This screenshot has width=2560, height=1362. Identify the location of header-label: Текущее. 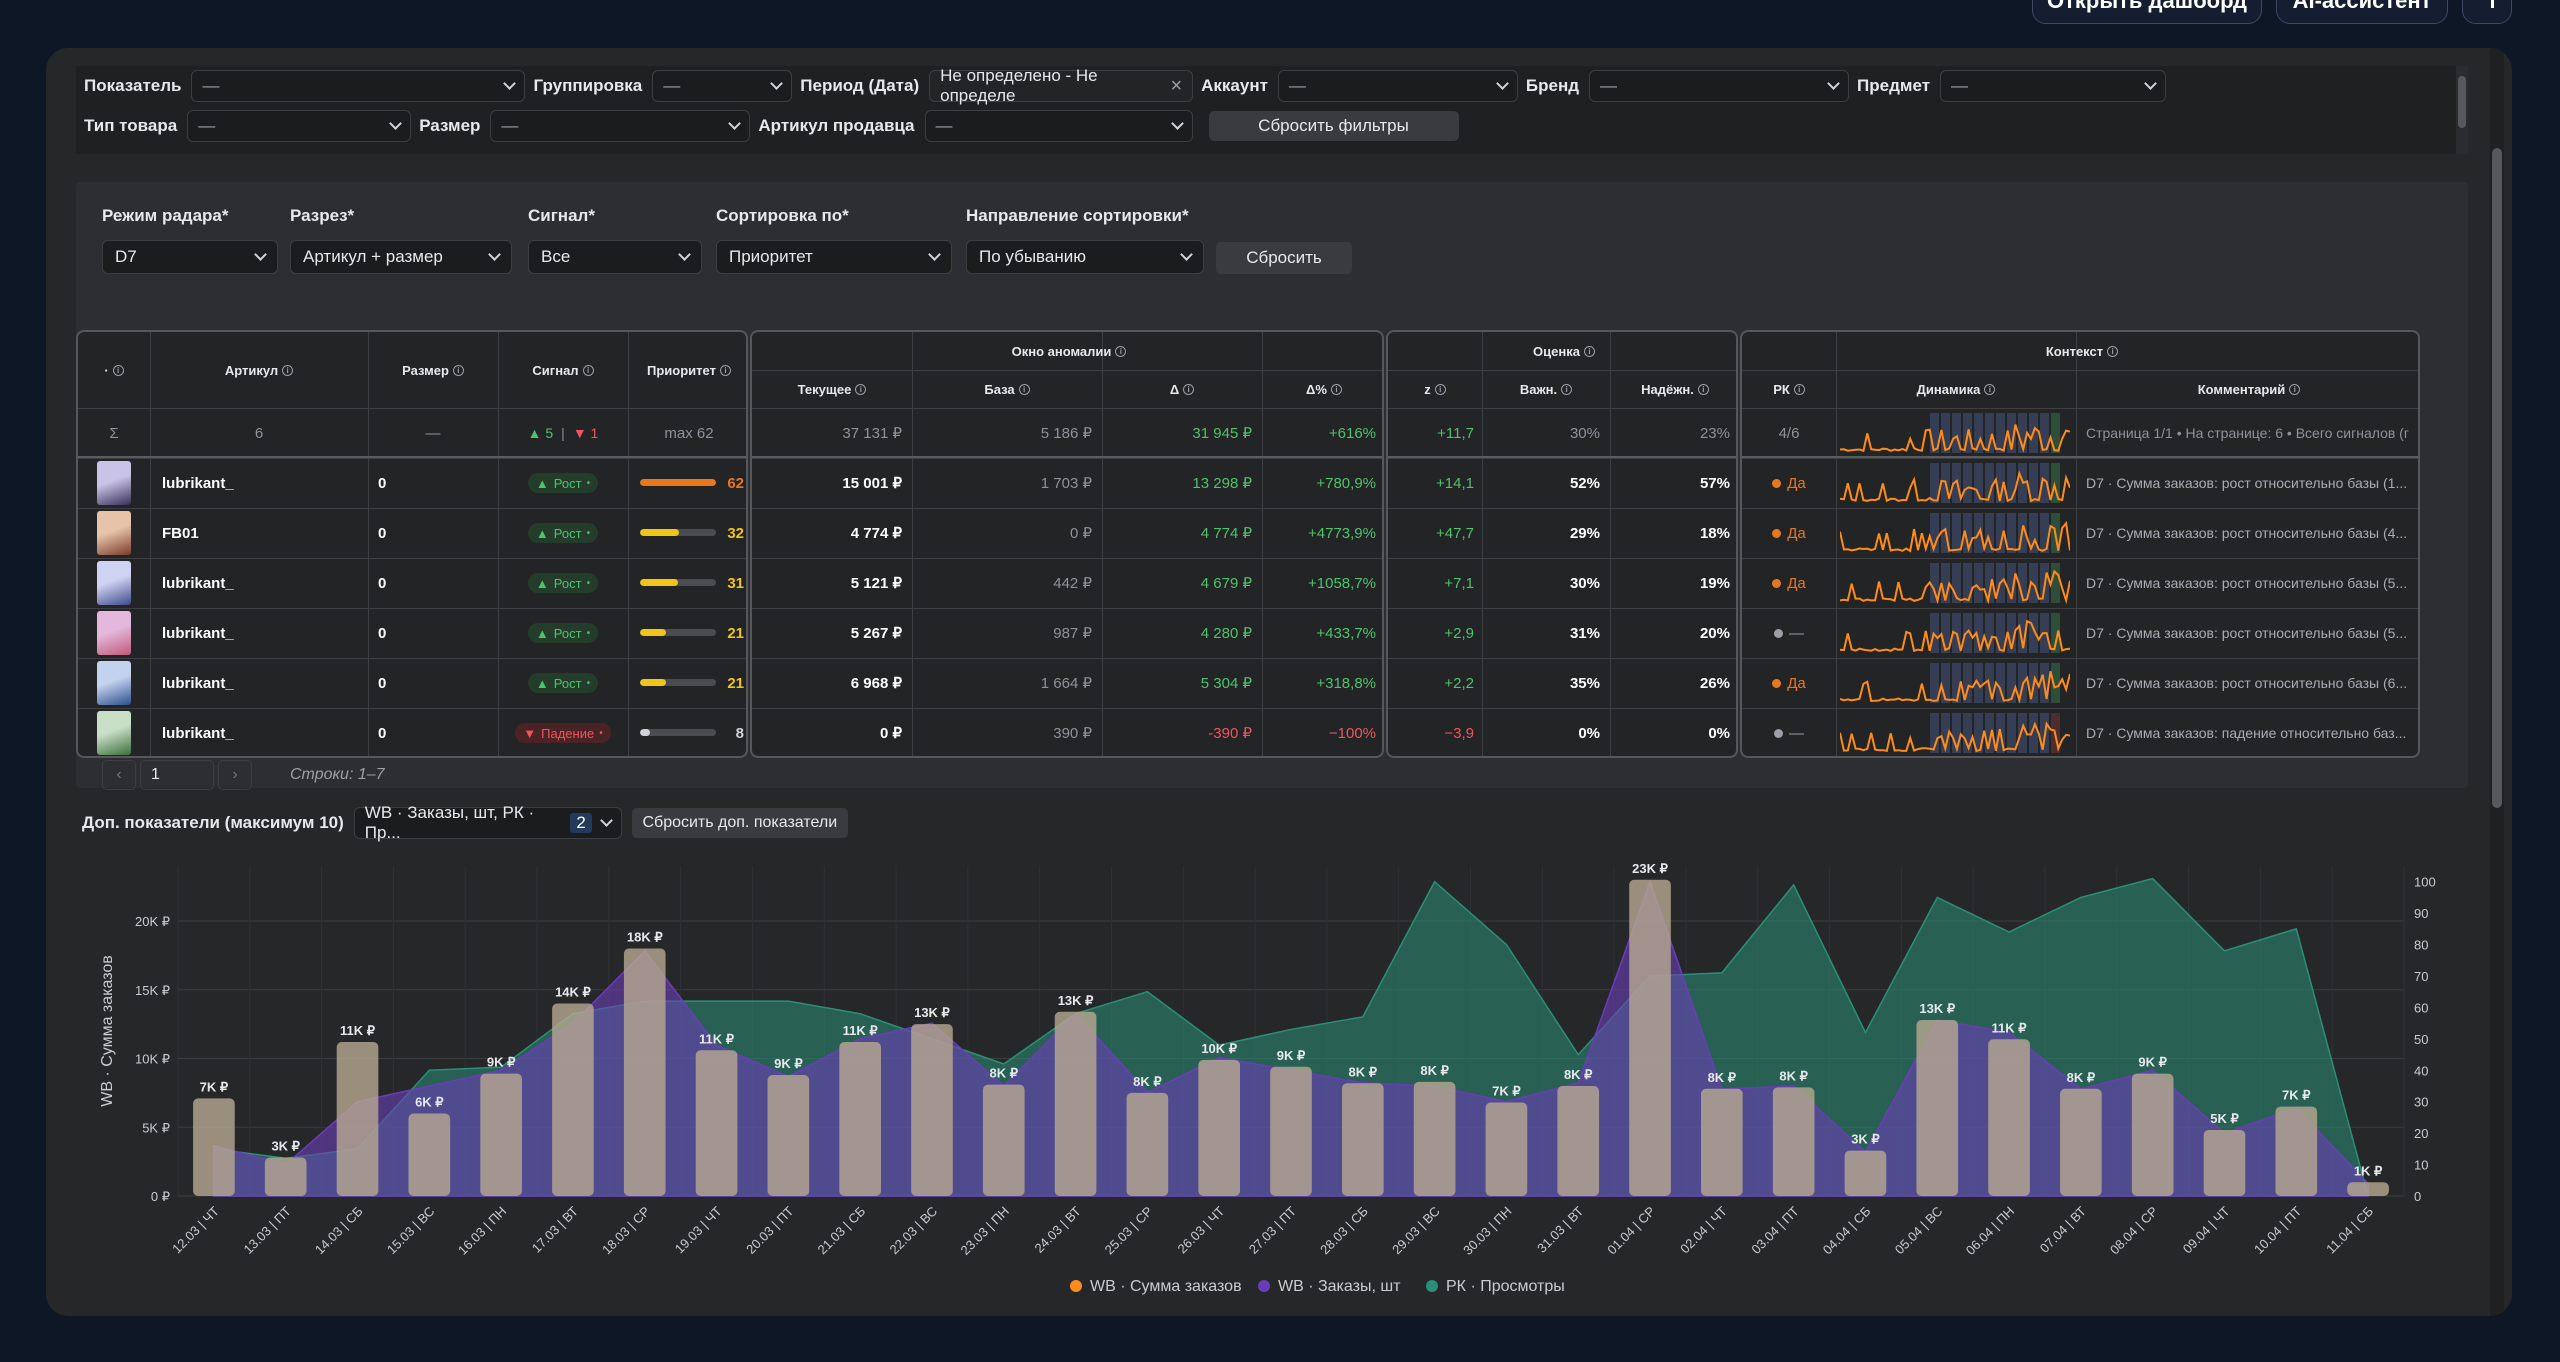
(824, 389).